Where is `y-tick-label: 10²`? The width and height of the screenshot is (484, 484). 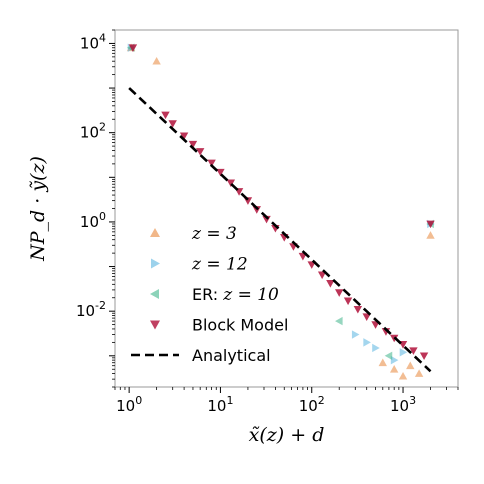 y-tick-label: 10² is located at coordinates (93, 131).